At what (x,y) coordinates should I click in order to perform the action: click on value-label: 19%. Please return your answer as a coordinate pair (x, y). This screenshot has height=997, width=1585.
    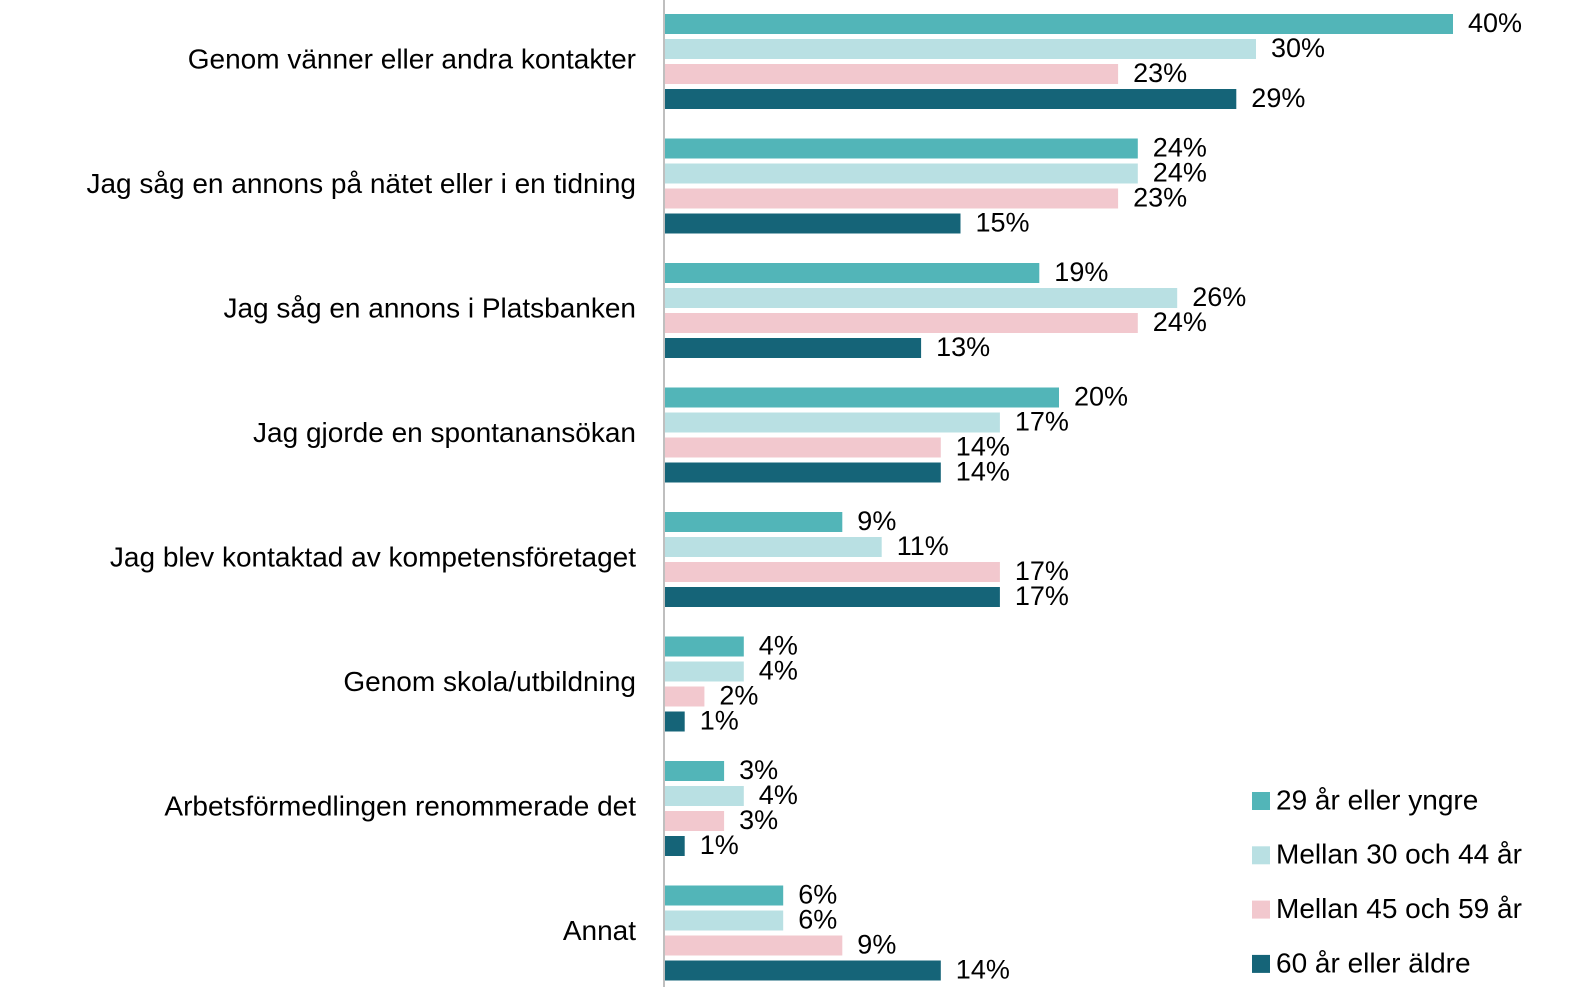
    Looking at the image, I should click on (1081, 272).